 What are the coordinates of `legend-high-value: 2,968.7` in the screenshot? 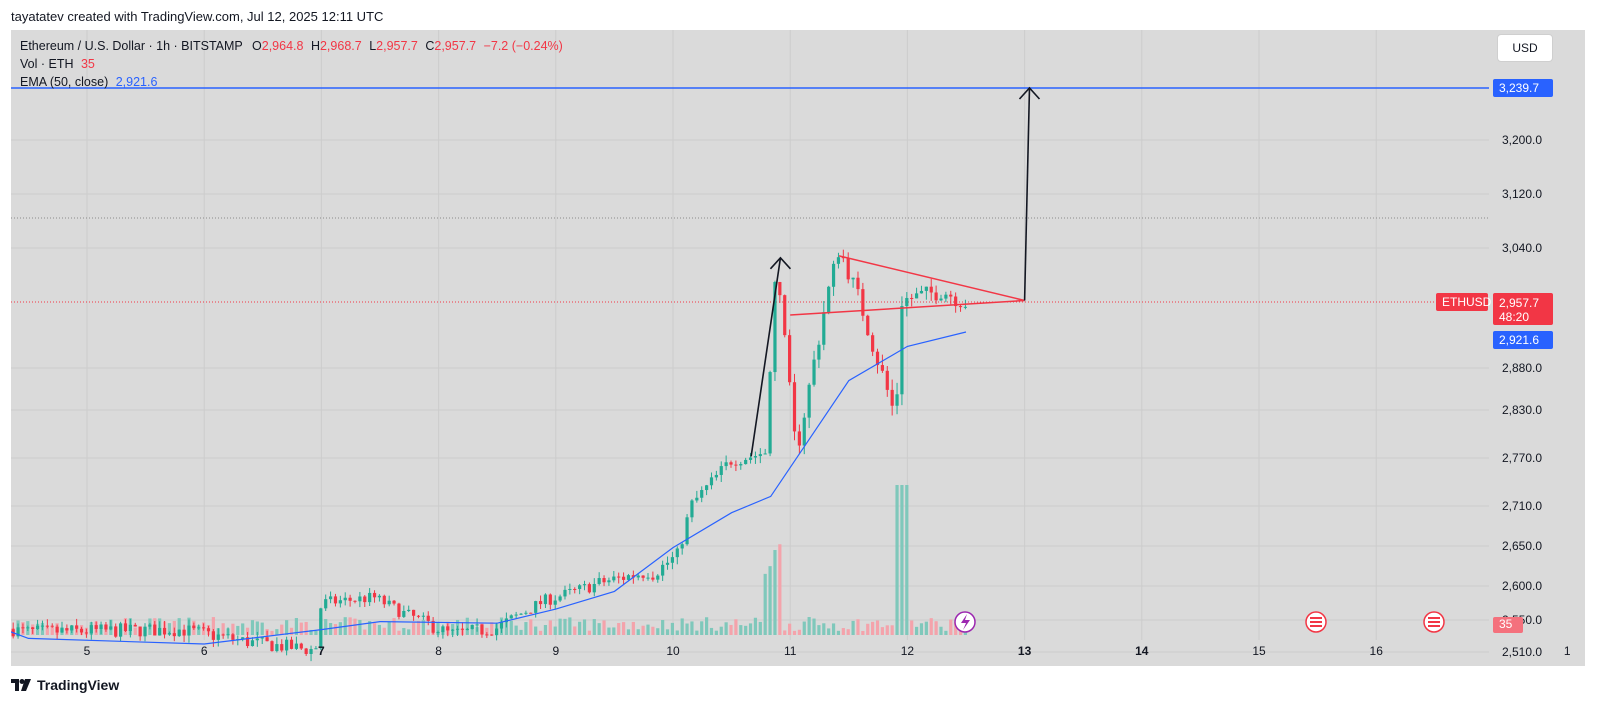 It's located at (340, 46).